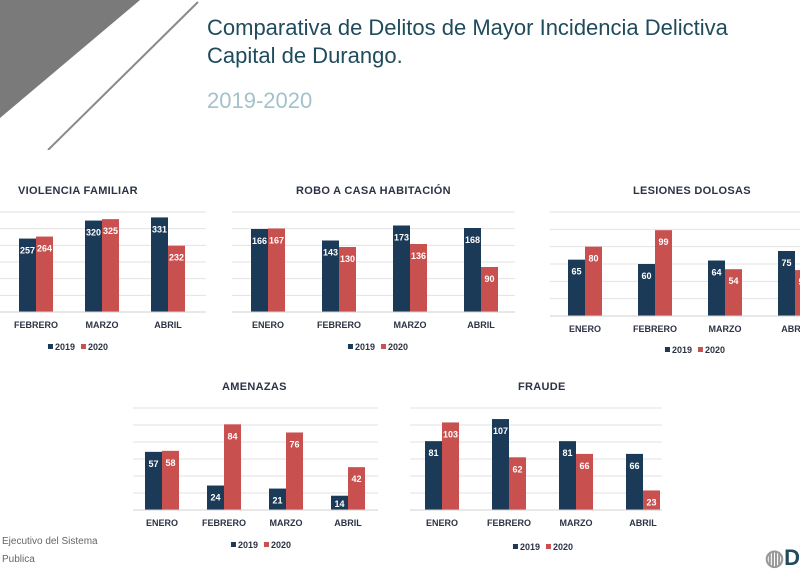 The height and width of the screenshot is (576, 800). Describe the element at coordinates (356, 479) in the screenshot. I see `data-label: 42` at that location.